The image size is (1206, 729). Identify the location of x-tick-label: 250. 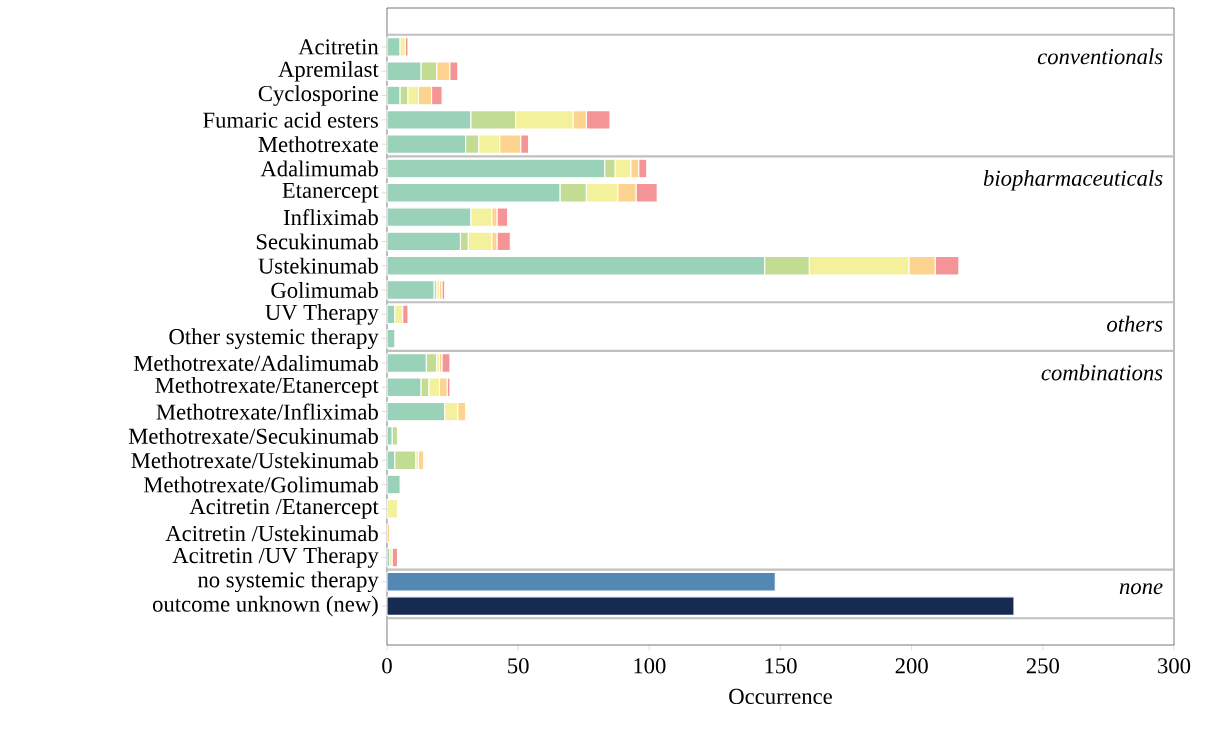
(1042, 666).